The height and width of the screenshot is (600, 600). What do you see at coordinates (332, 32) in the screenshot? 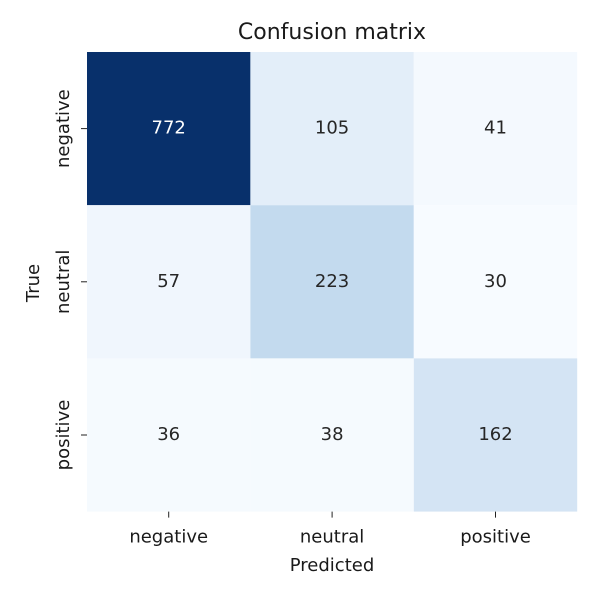
I see `chart-title: Confusion matrix` at bounding box center [332, 32].